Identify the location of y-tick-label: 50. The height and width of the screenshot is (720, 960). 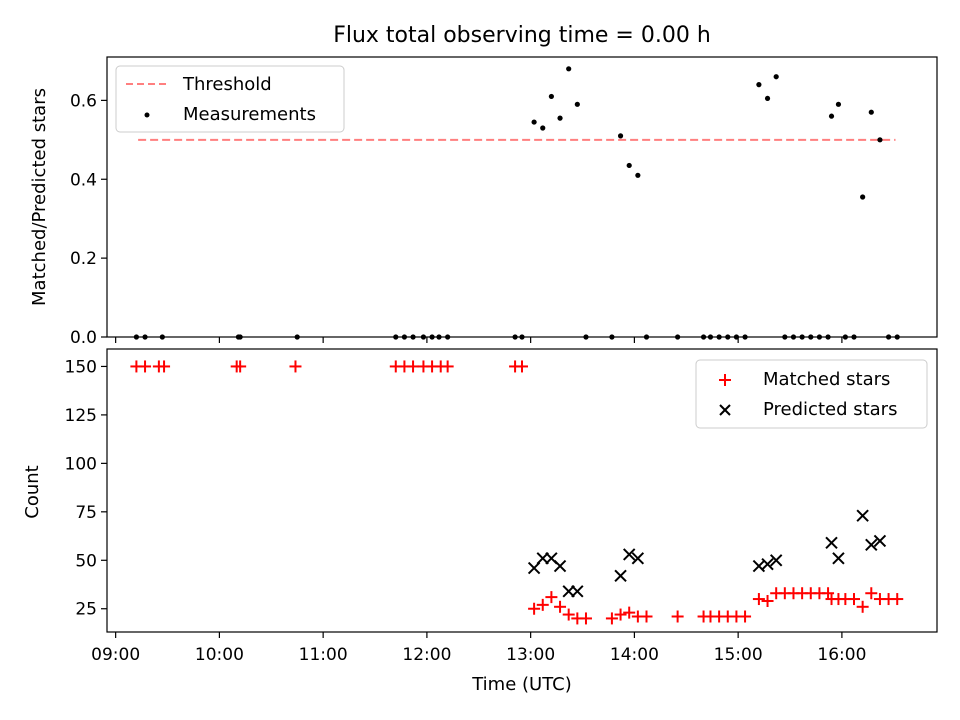
(86, 561).